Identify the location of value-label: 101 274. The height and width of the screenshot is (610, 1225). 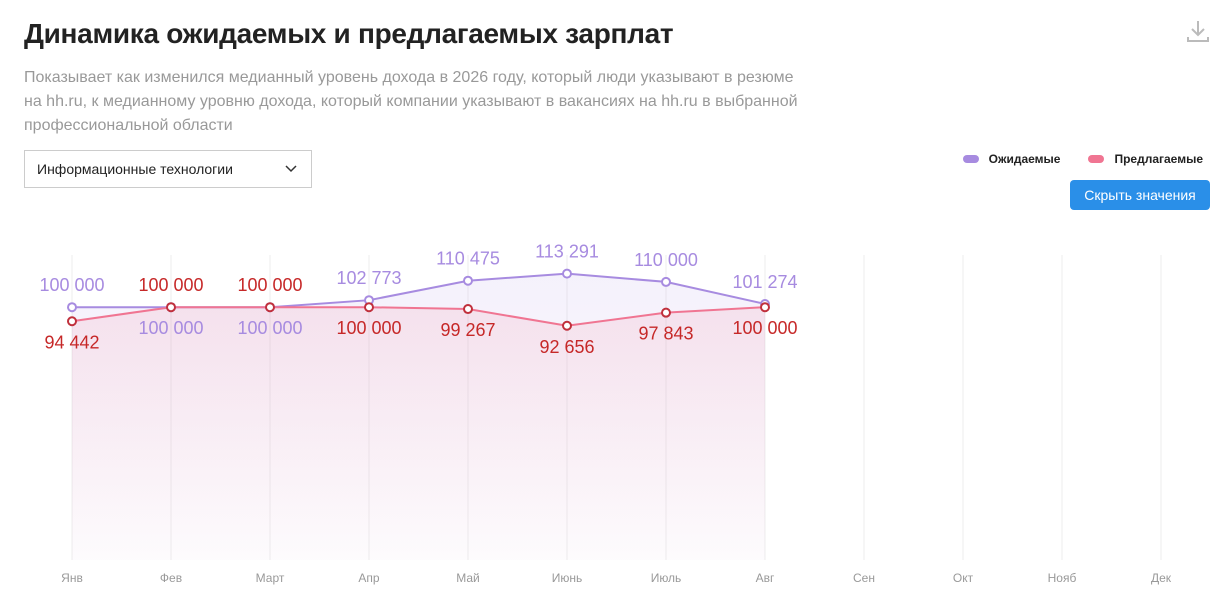
(764, 282).